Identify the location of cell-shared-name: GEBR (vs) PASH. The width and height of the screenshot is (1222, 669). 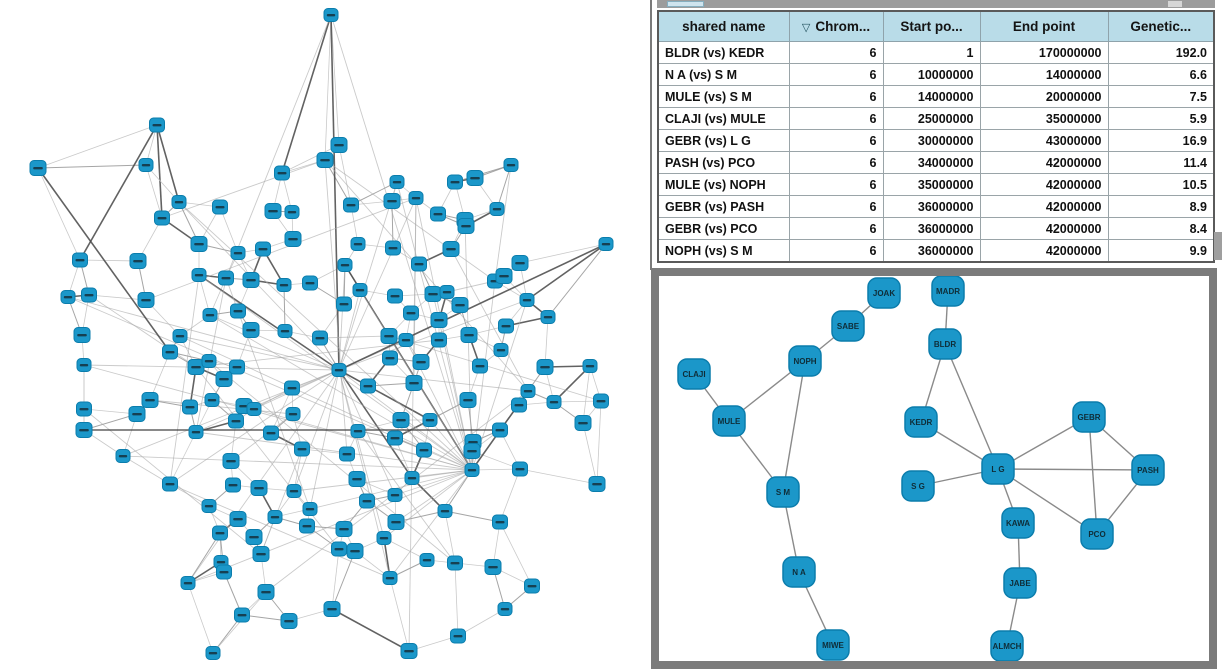
(723, 206).